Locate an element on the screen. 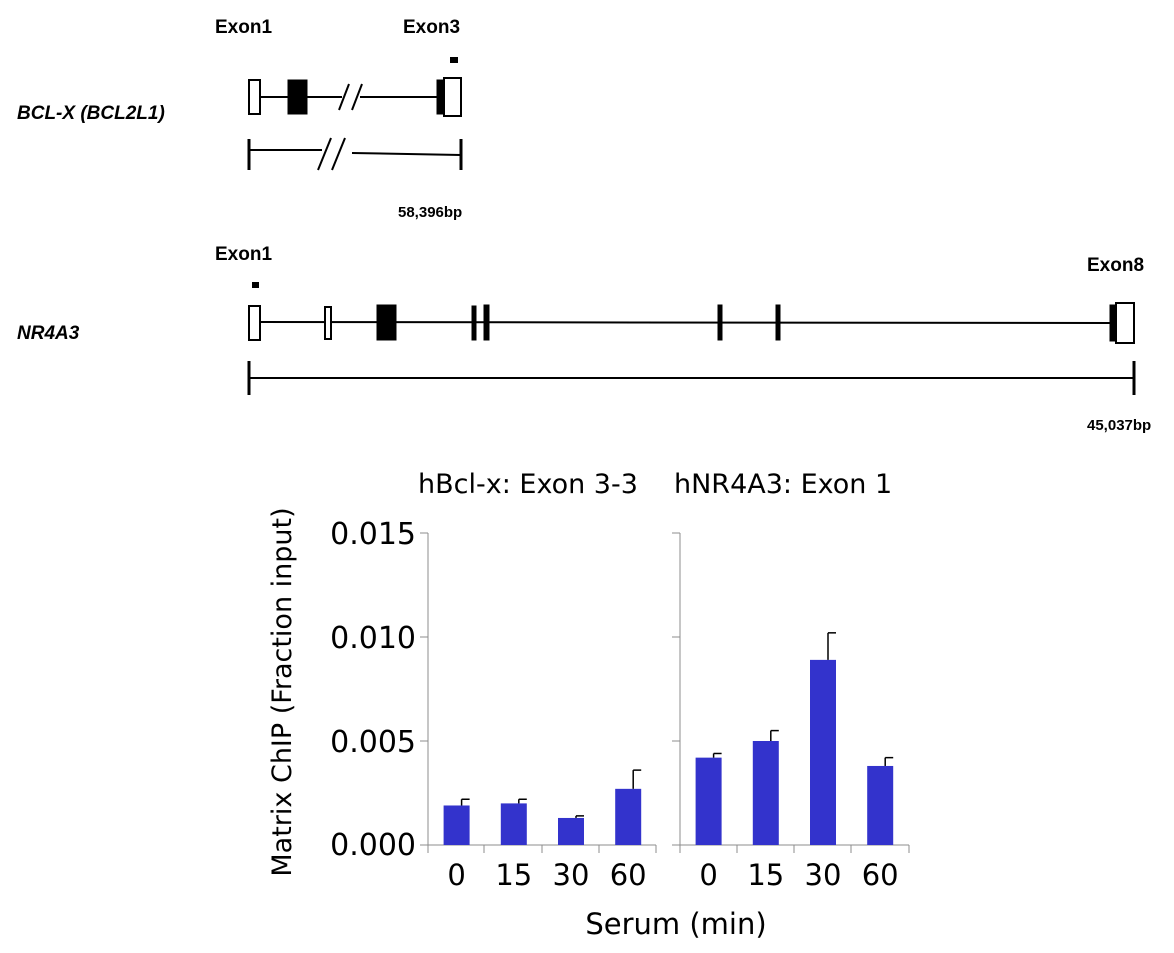 This screenshot has width=1174, height=953. nr4a3-scale-bar is located at coordinates (691, 378).